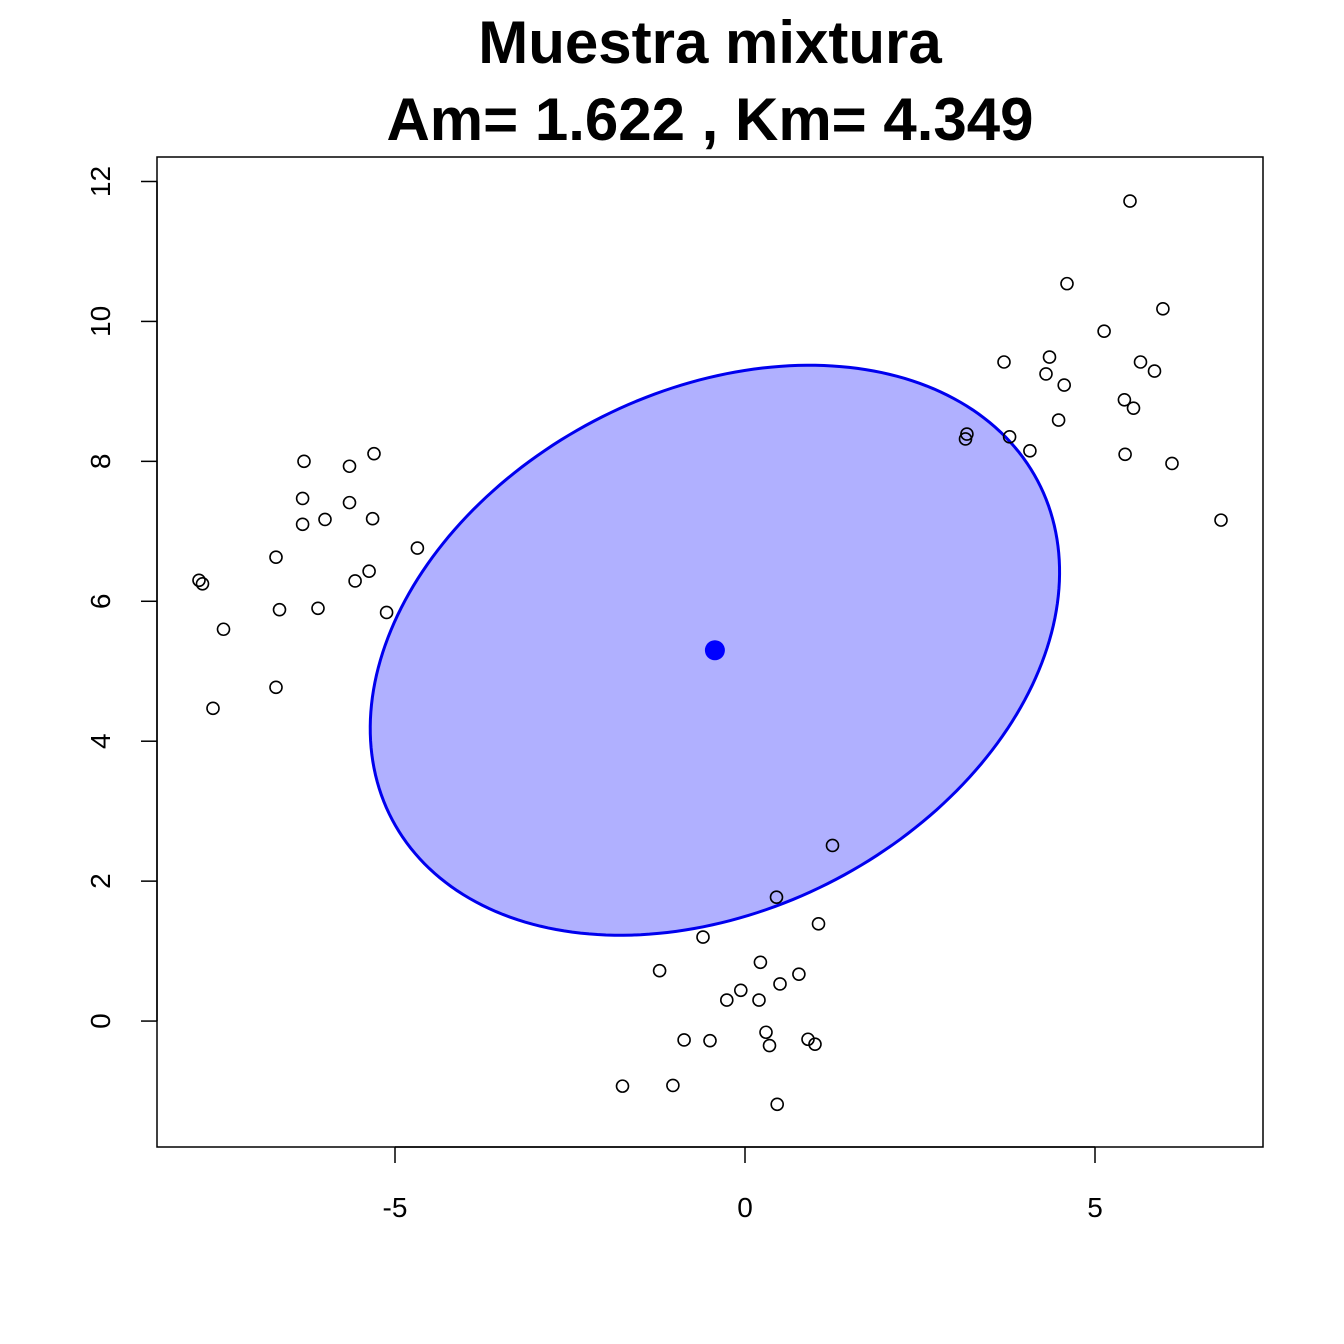 Image resolution: width=1344 pixels, height=1344 pixels. Describe the element at coordinates (745, 1207) in the screenshot. I see `x-tick-label: 0` at that location.